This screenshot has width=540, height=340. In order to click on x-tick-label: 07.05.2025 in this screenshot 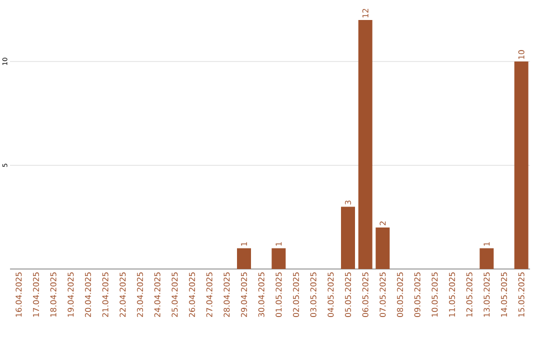, I will do `click(383, 294)`.